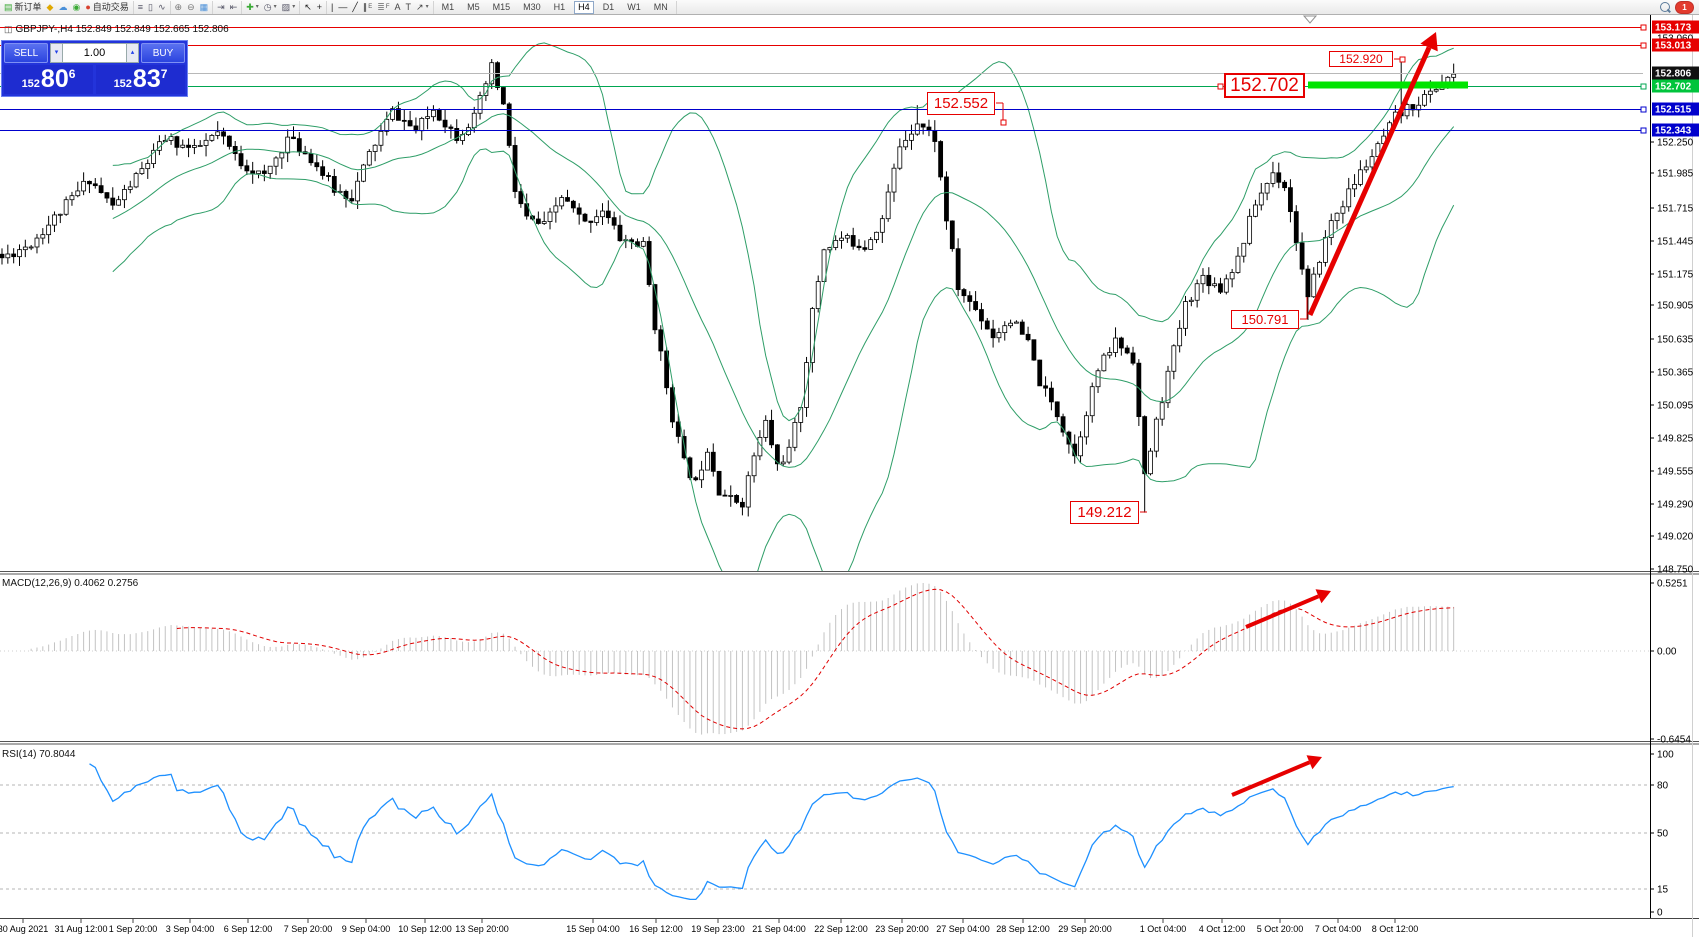 The width and height of the screenshot is (1699, 937). I want to click on buy-price-button: 152 83 7, so click(140, 79).